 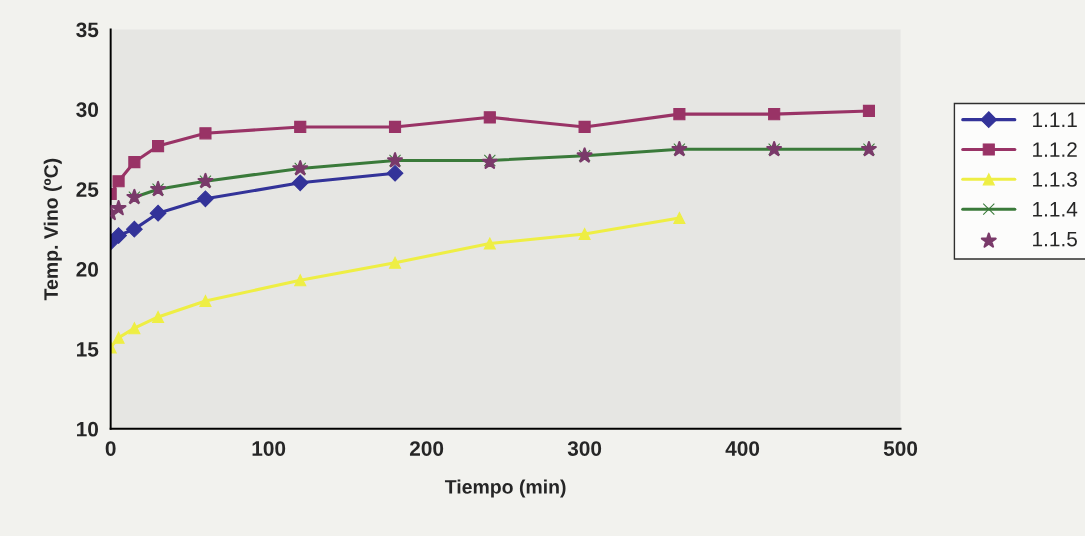 I want to click on y-tick-label: 20, so click(x=87, y=269).